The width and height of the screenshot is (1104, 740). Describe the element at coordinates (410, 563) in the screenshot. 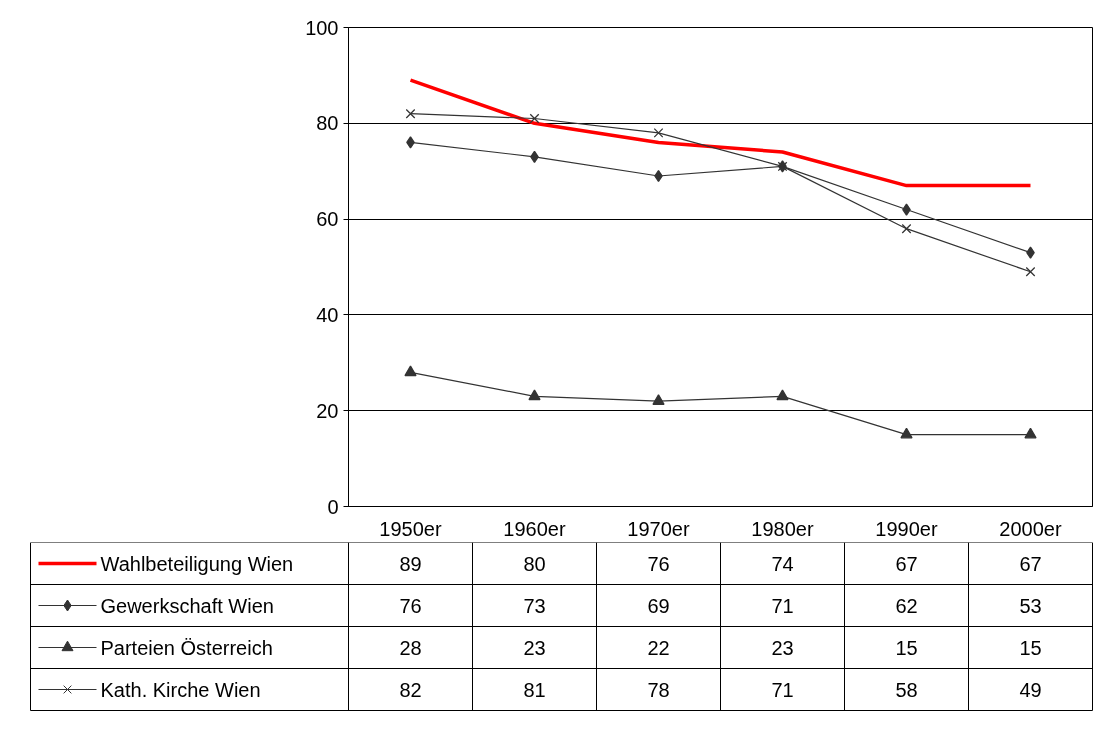

I see `data-label: 89` at that location.